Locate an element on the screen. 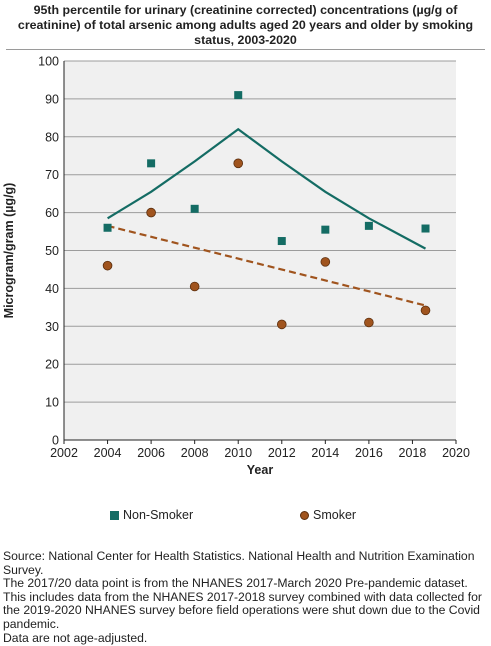 The height and width of the screenshot is (646, 491). y-tick-label-8: 80 is located at coordinates (52, 137).